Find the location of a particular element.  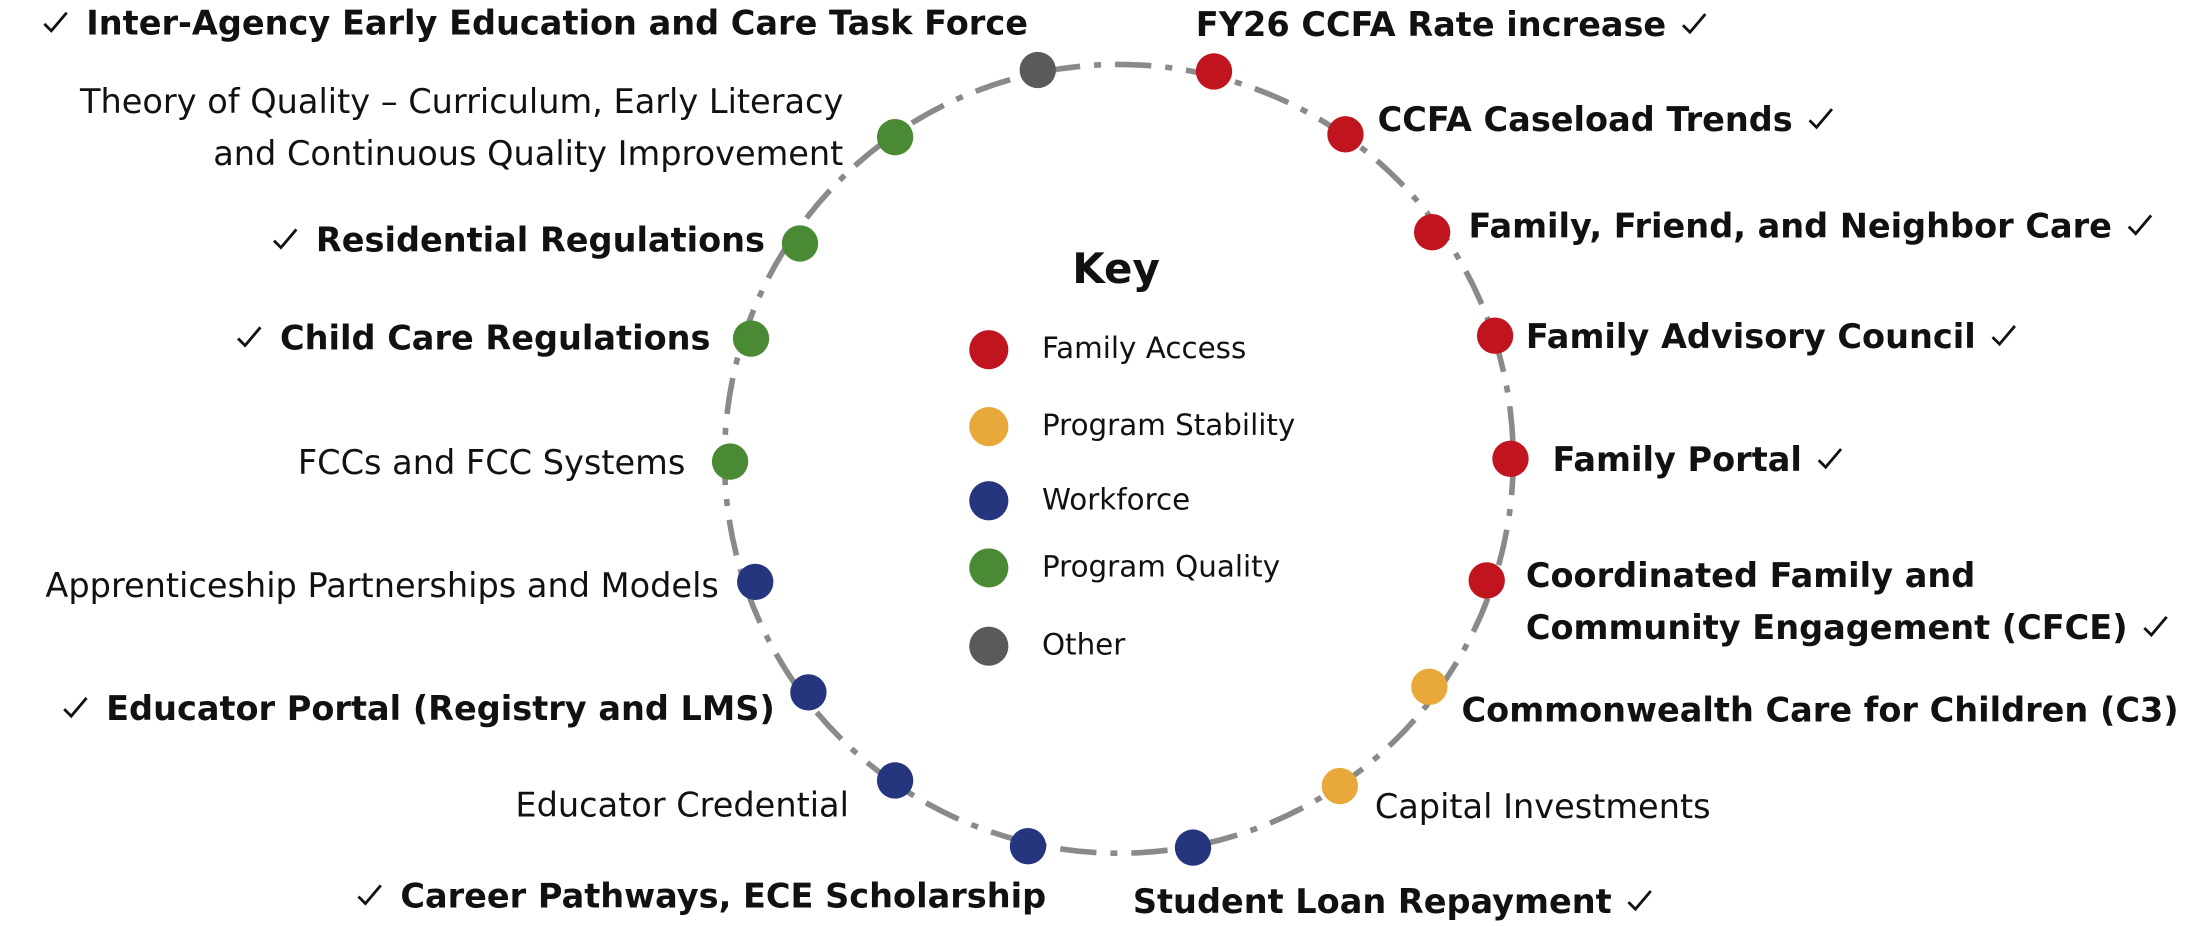

node-label: Educator Portal (Registry and LMS) is located at coordinates (440, 708).